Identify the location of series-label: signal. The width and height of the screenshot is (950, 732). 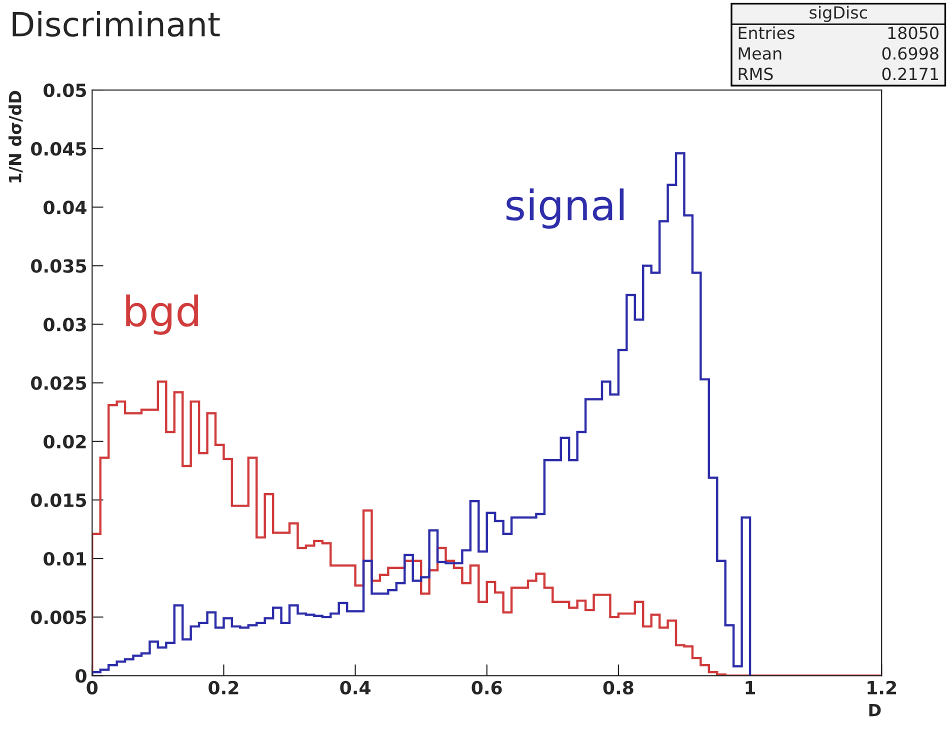
(565, 208).